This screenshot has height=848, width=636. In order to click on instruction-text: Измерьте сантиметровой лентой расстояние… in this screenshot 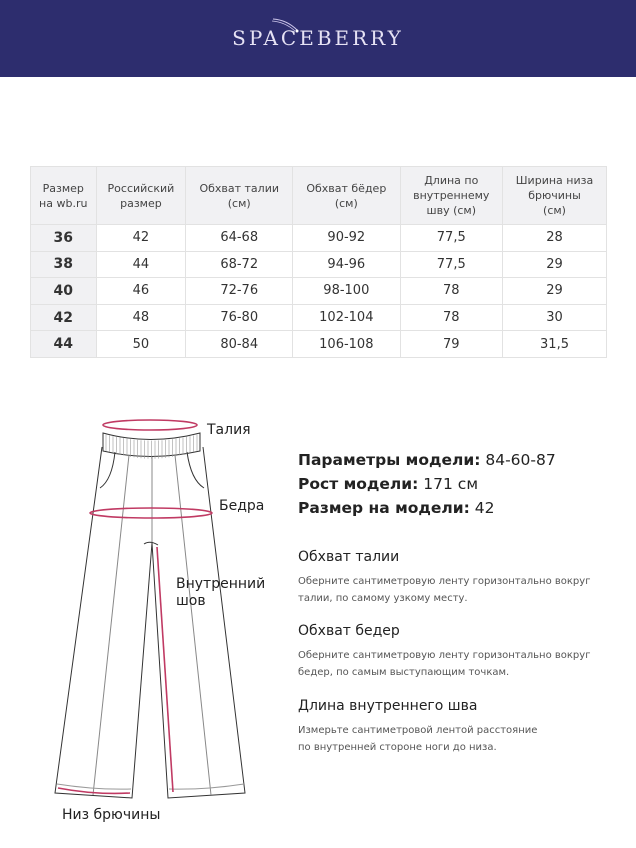, I will do `click(418, 739)`.